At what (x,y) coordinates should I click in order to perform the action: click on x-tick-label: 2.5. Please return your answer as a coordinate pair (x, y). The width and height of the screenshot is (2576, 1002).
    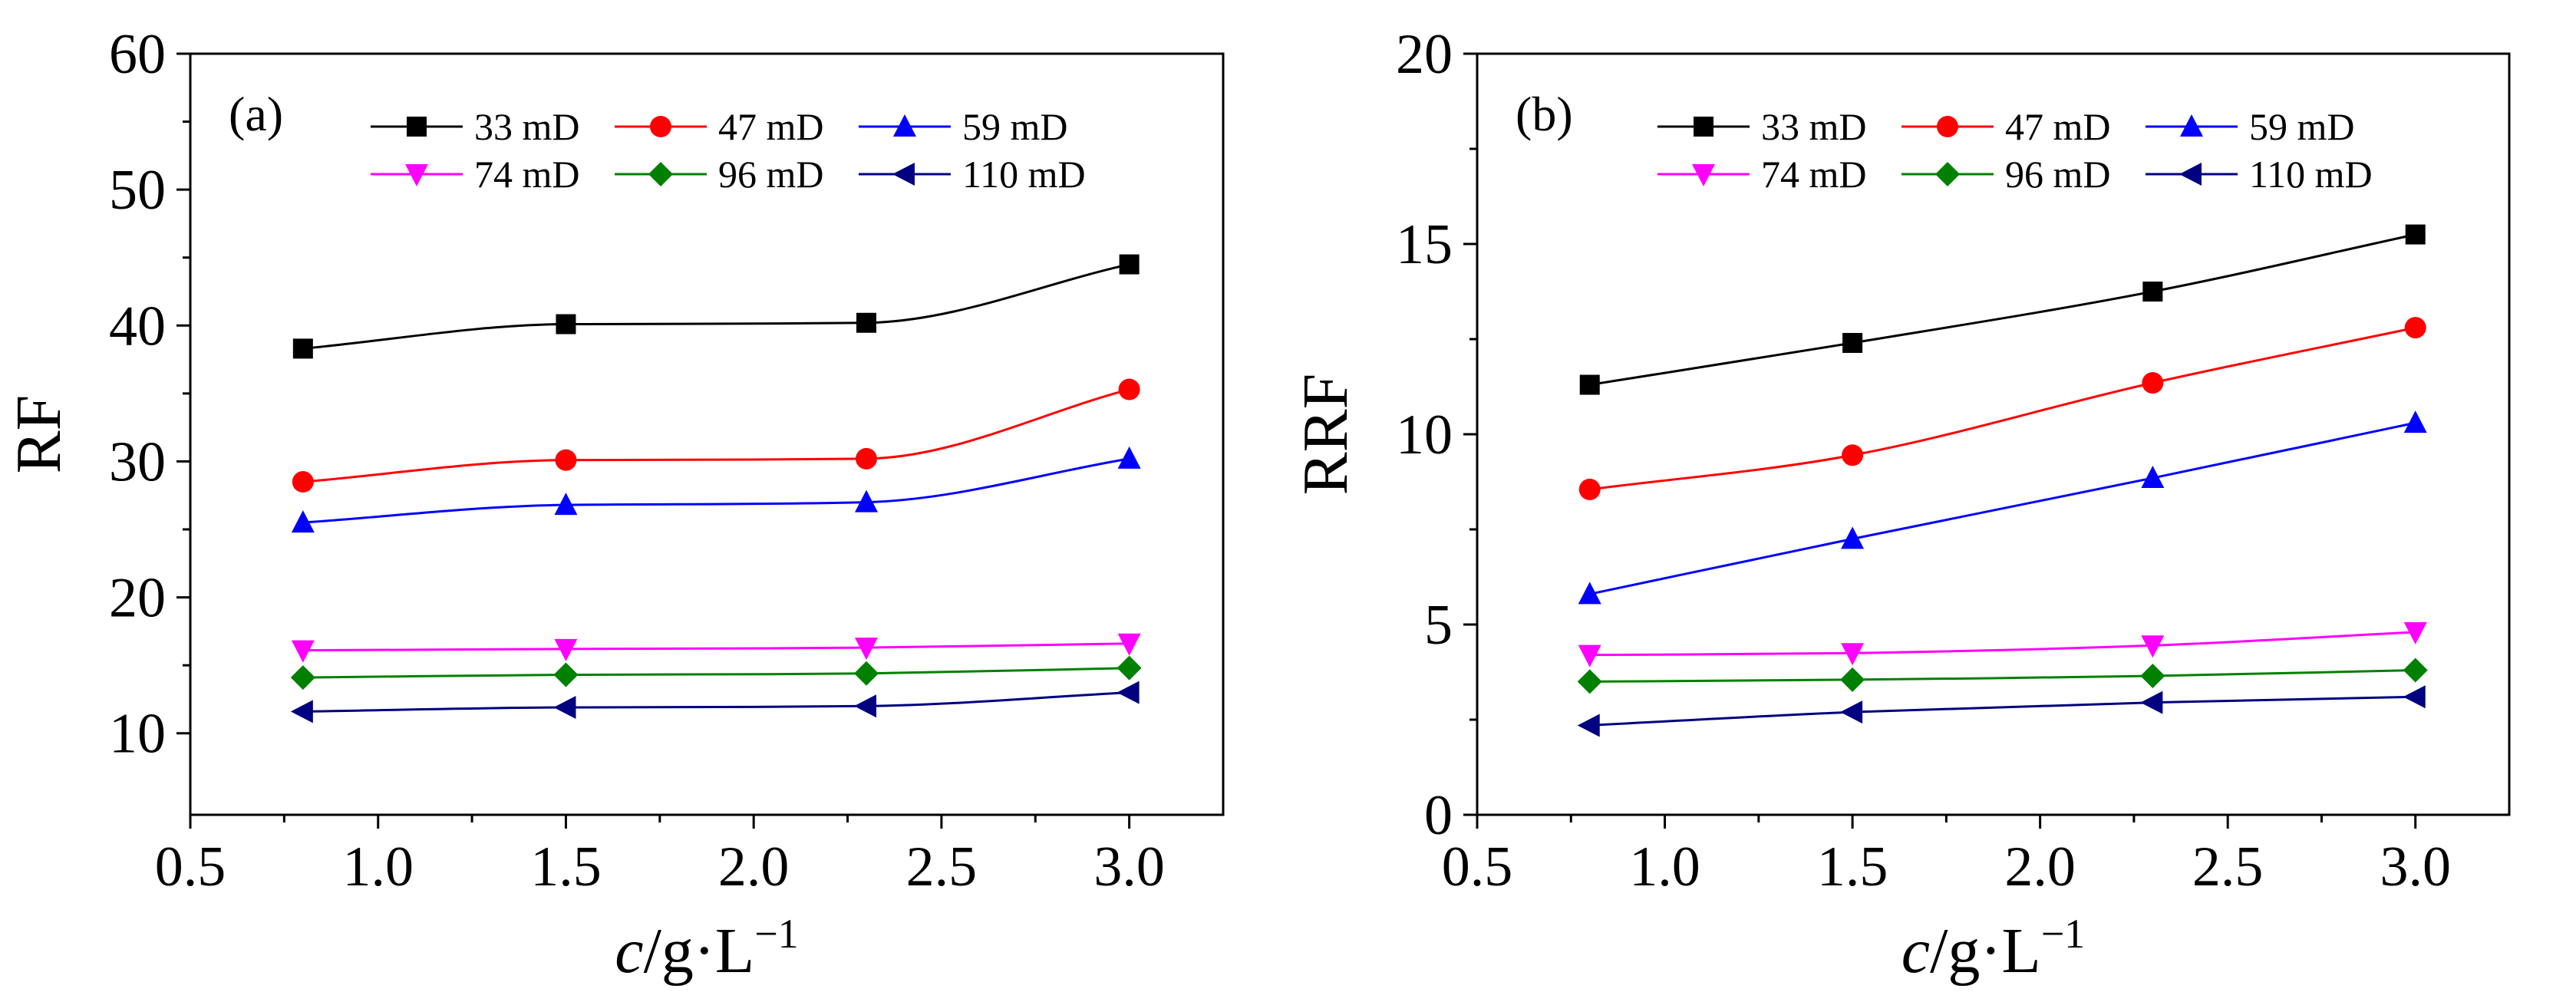
    Looking at the image, I should click on (2228, 867).